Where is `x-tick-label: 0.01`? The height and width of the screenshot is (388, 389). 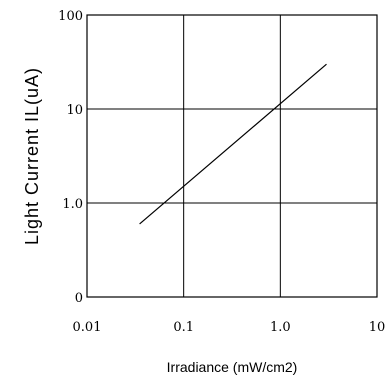 x-tick-label: 0.01 is located at coordinates (87, 327).